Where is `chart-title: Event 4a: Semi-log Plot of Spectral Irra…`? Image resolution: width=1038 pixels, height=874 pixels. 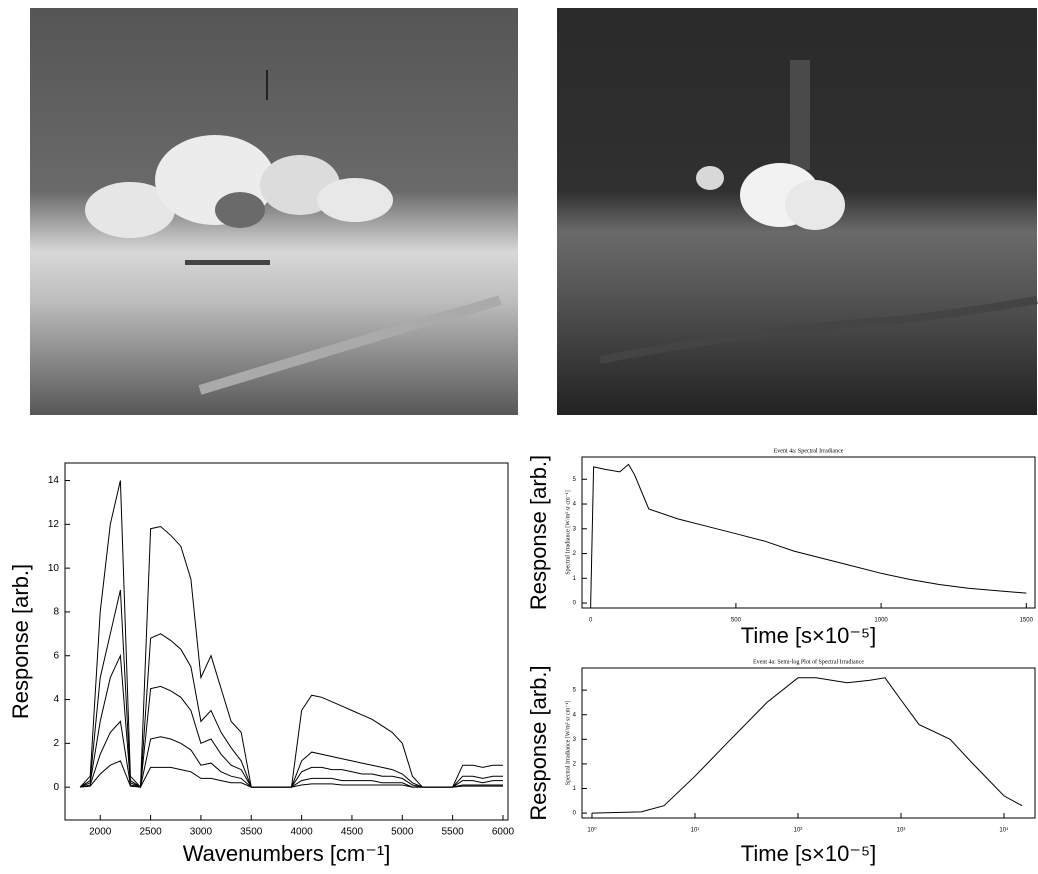 chart-title: Event 4a: Semi-log Plot of Spectral Irra… is located at coordinates (808, 661).